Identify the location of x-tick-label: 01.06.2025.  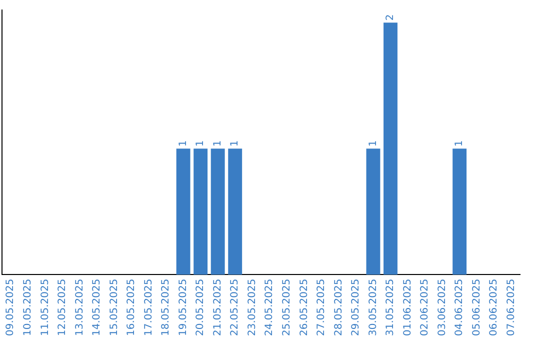
(408, 307).